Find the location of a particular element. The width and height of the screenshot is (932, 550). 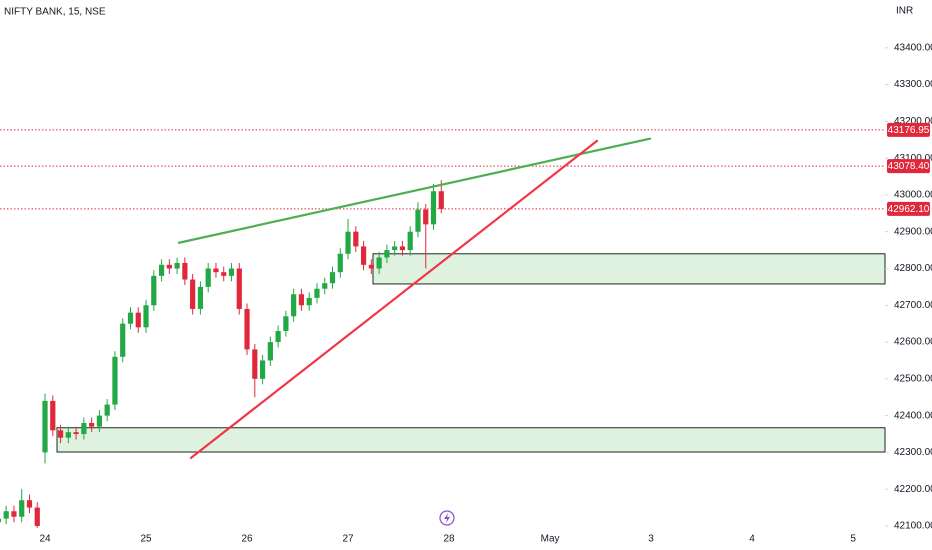

icon-circle is located at coordinates (447, 518).